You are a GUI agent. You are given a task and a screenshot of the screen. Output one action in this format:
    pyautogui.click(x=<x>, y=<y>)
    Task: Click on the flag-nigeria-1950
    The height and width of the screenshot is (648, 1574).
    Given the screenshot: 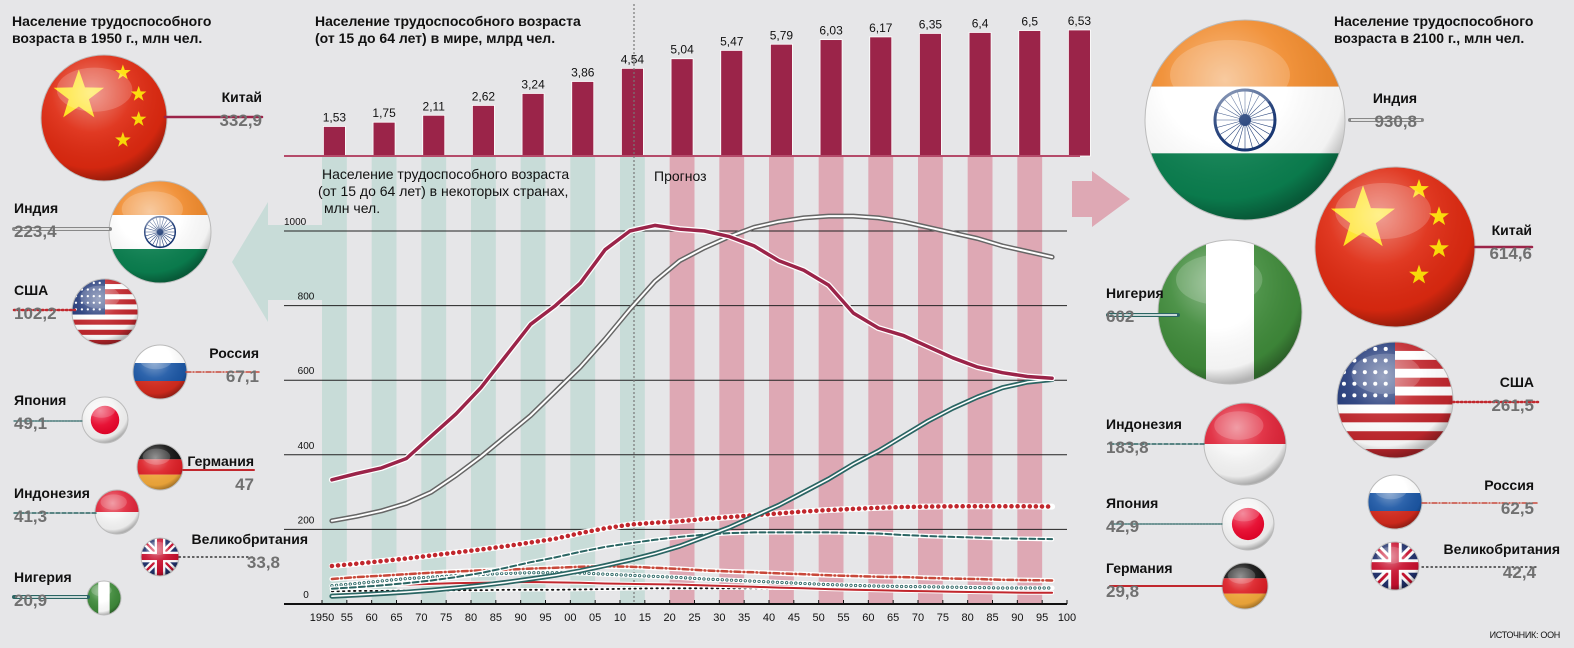 What is the action you would take?
    pyautogui.click(x=104, y=598)
    